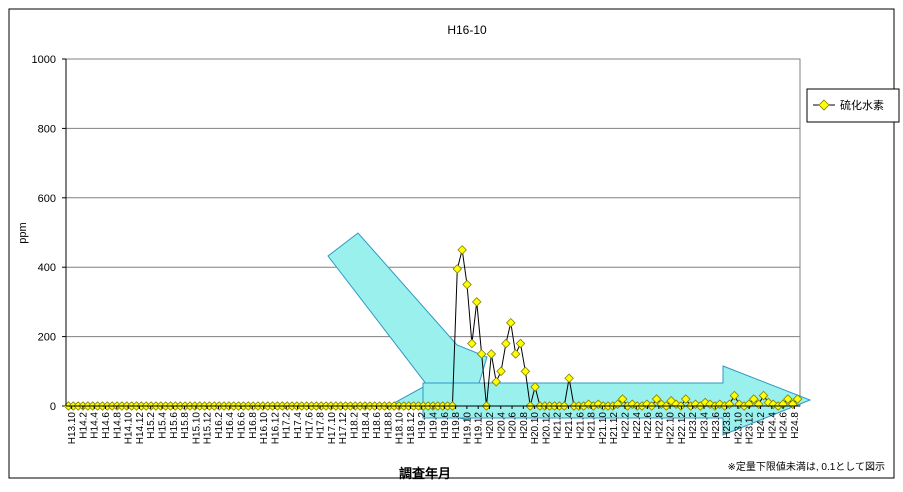 Image resolution: width=903 pixels, height=492 pixels. Describe the element at coordinates (682, 428) in the screenshot. I see `x-tick-label: H22.12` at that location.